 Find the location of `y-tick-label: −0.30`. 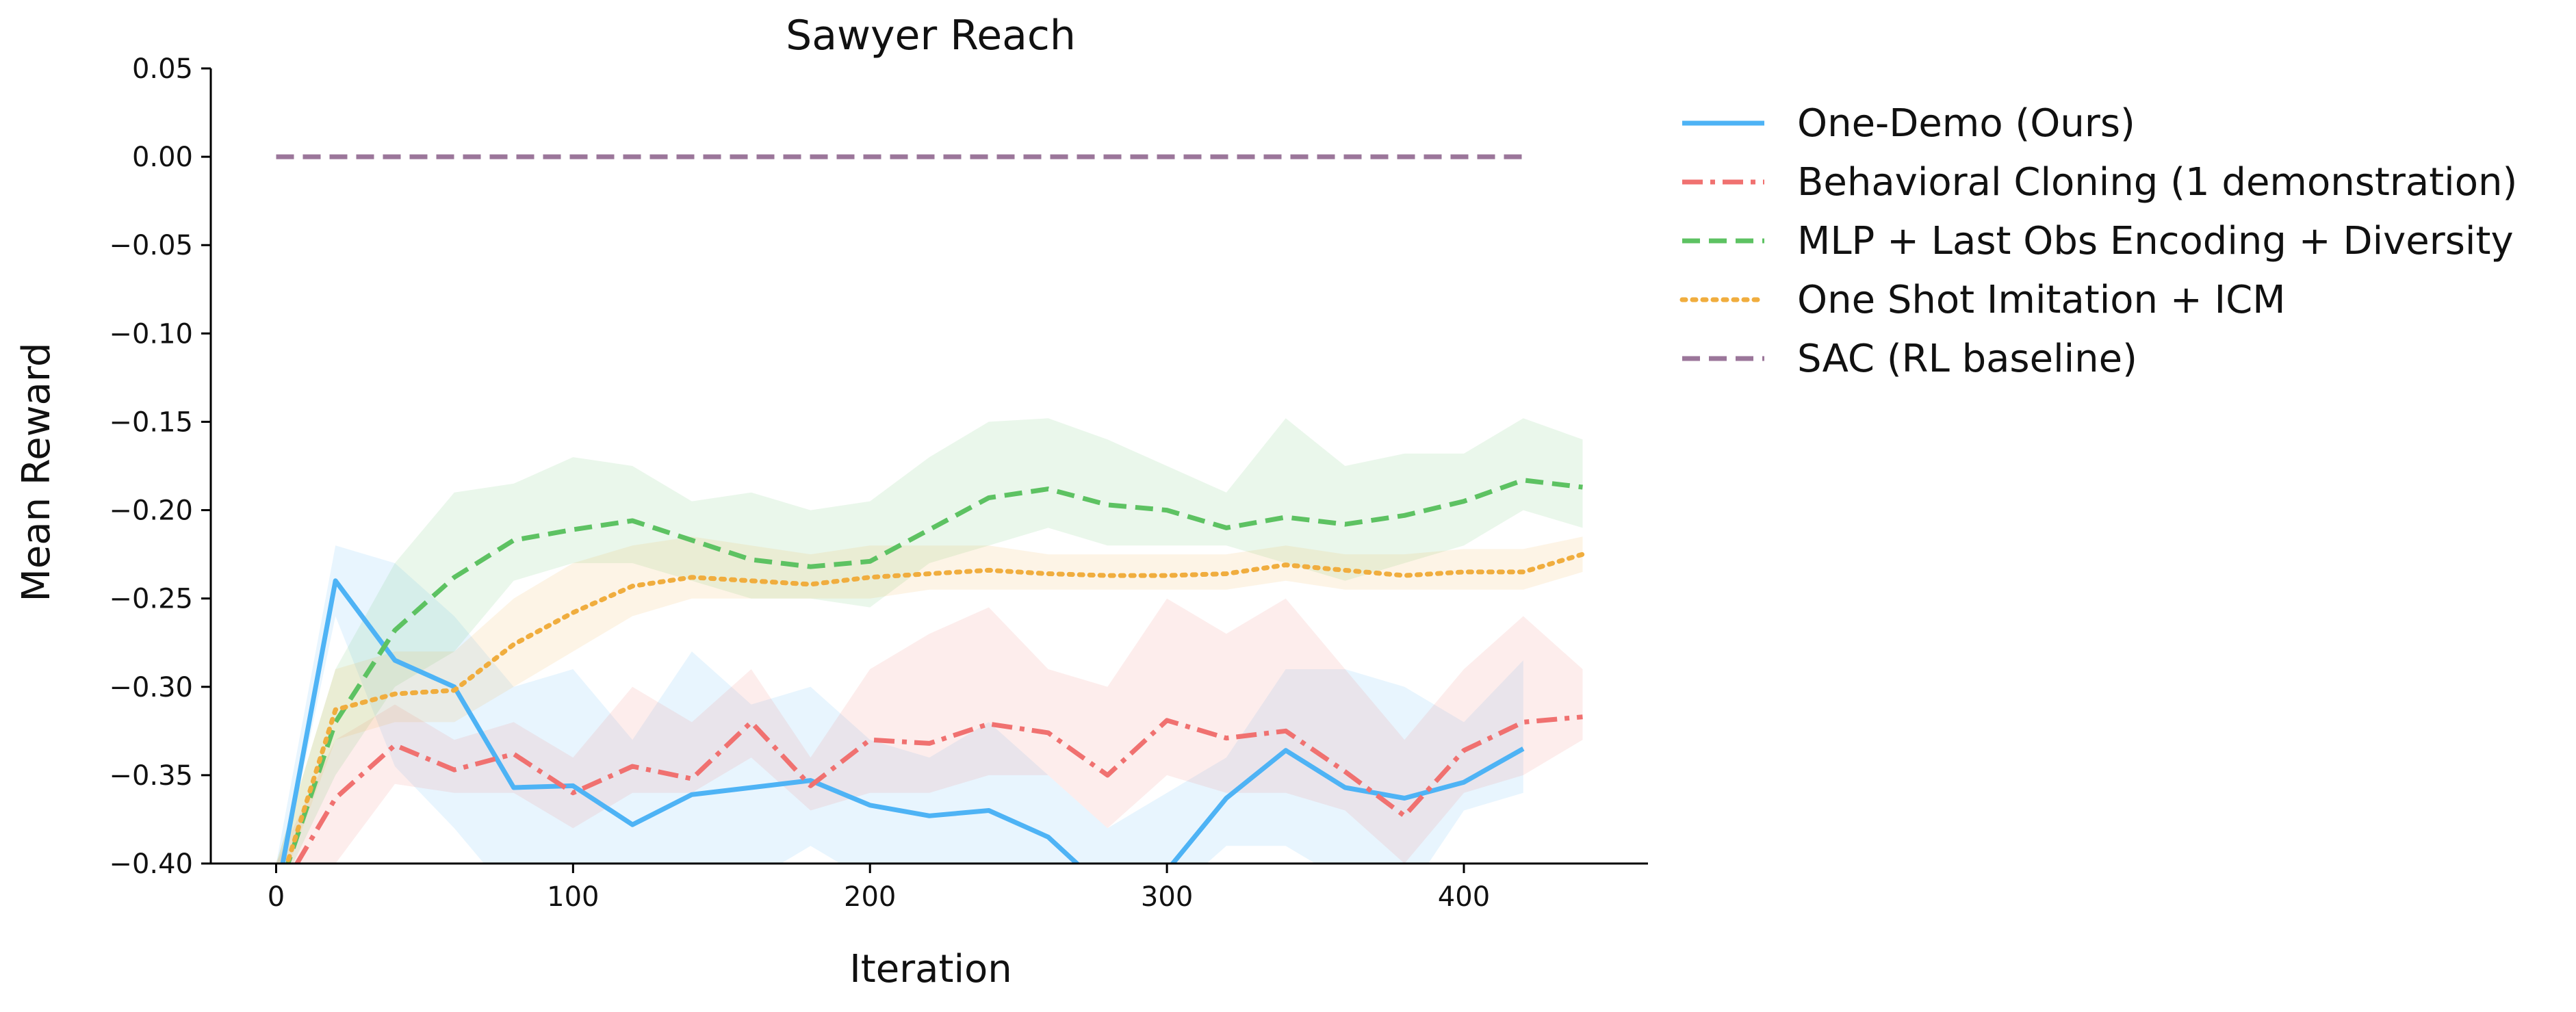

y-tick-label: −0.30 is located at coordinates (151, 687).